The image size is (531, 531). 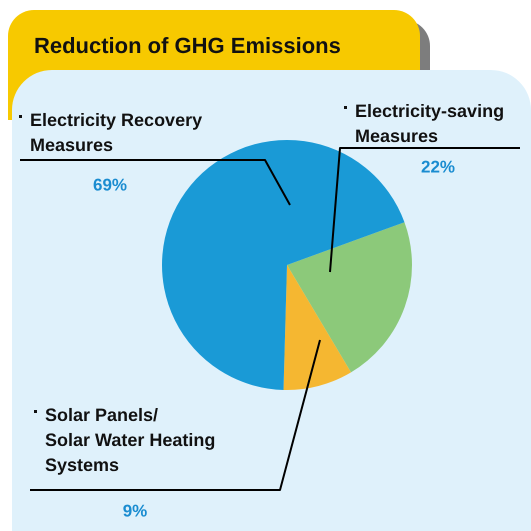 I want to click on data-label: 9%, so click(x=135, y=511).